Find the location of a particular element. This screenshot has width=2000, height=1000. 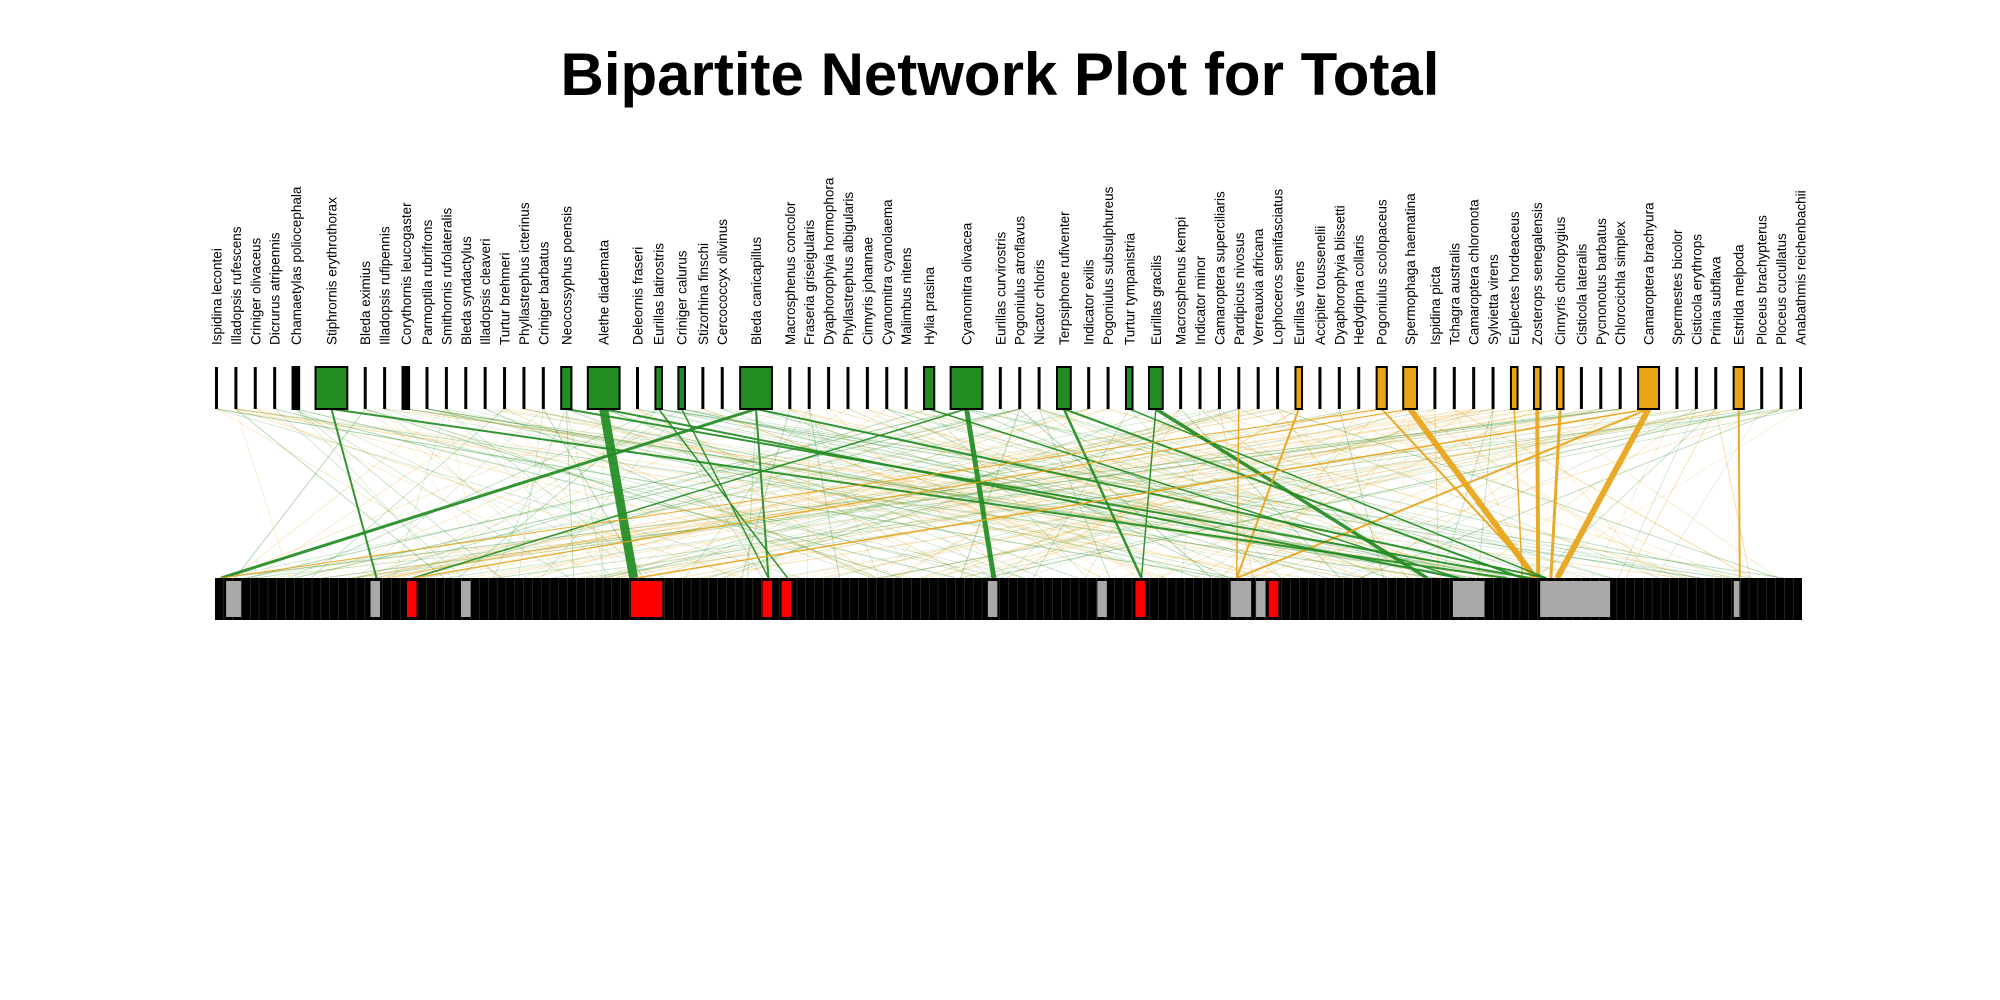

upper-node-label: Stizorhina finschi is located at coordinates (703, 294).